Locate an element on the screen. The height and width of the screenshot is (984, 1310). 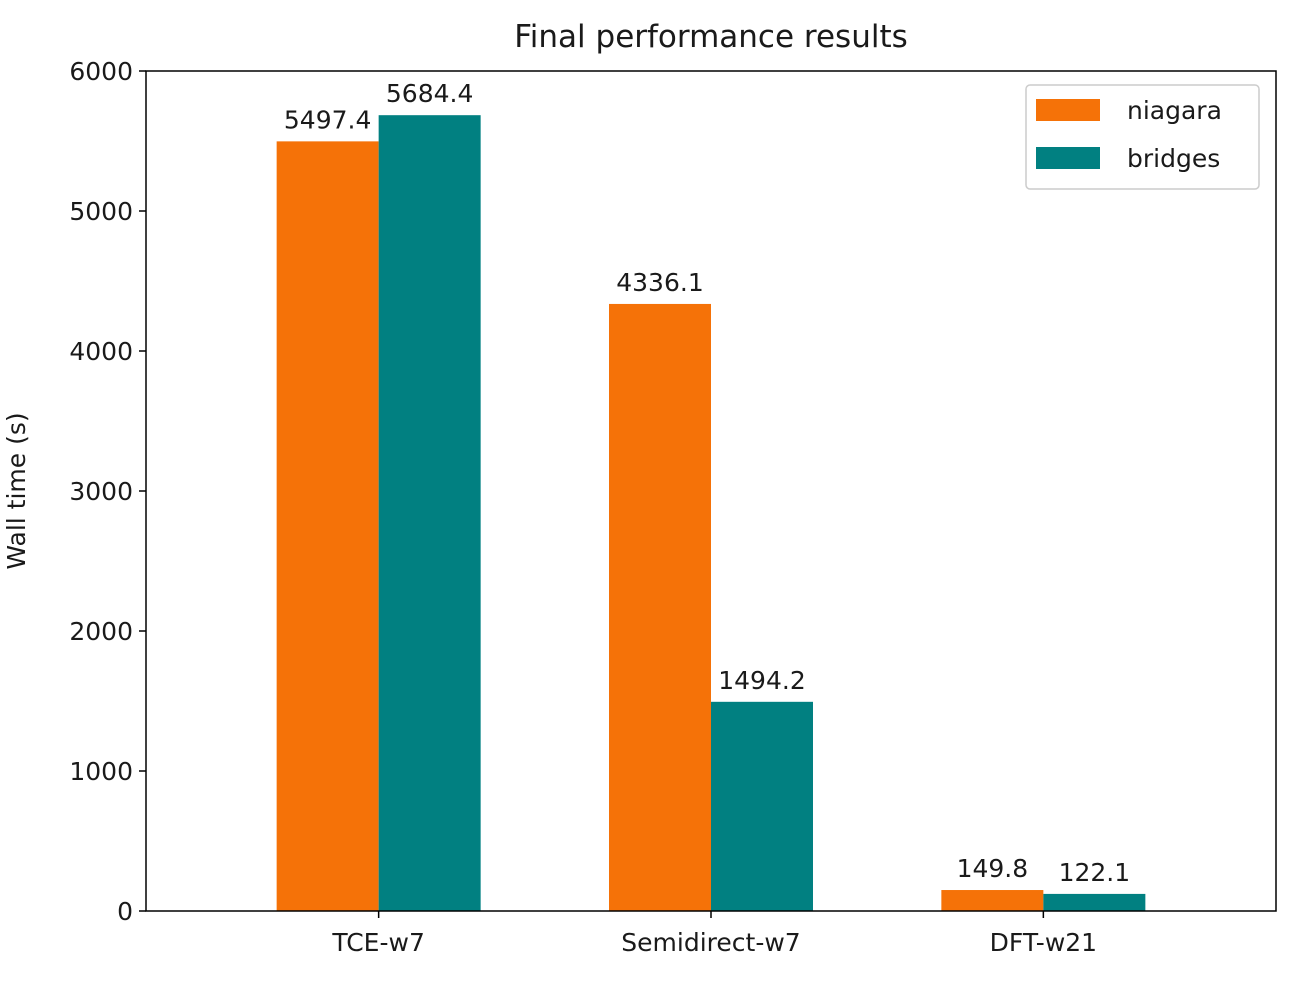
bar-value-label: 4336.1 is located at coordinates (659, 282).